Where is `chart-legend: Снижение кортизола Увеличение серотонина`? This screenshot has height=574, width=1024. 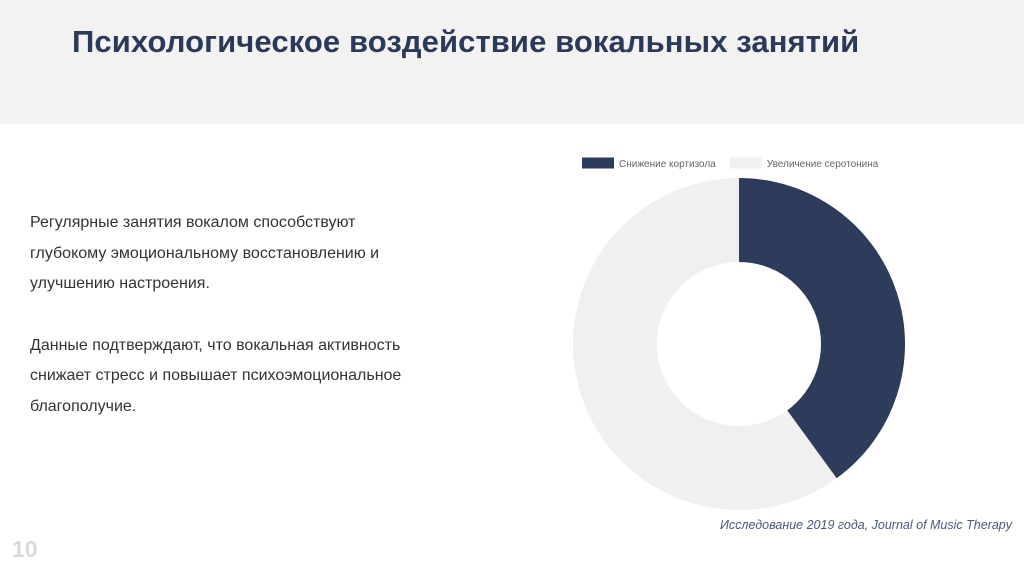
chart-legend: Снижение кортизола Увеличение серотонина is located at coordinates (730, 163).